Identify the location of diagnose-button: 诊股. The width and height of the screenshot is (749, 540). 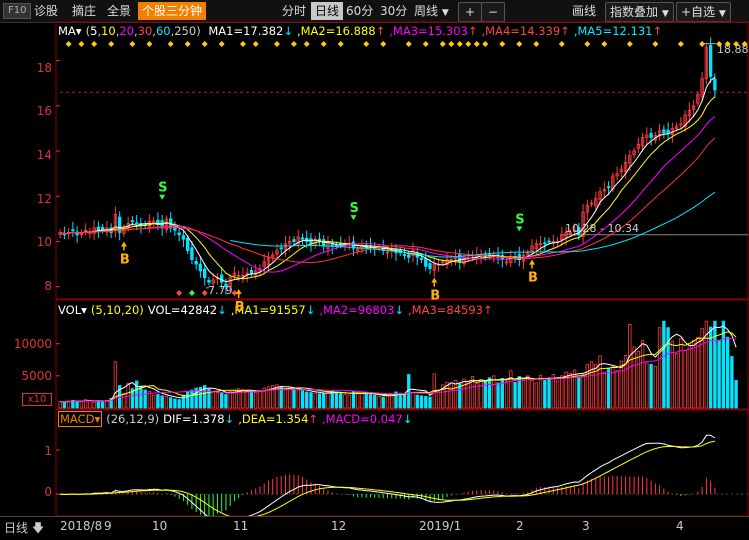
(46, 11).